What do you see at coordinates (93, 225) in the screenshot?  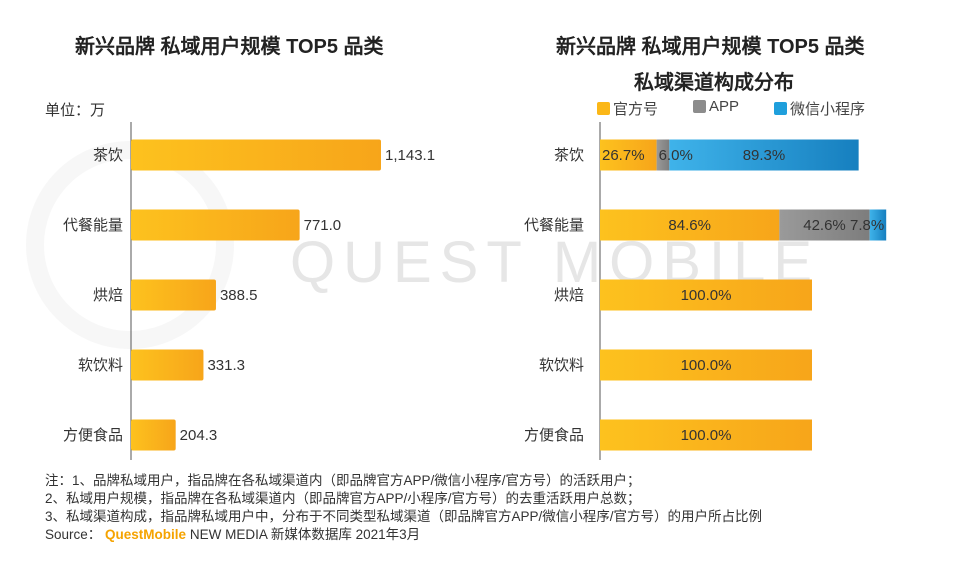 I see `left-category-label: 代餐能量` at bounding box center [93, 225].